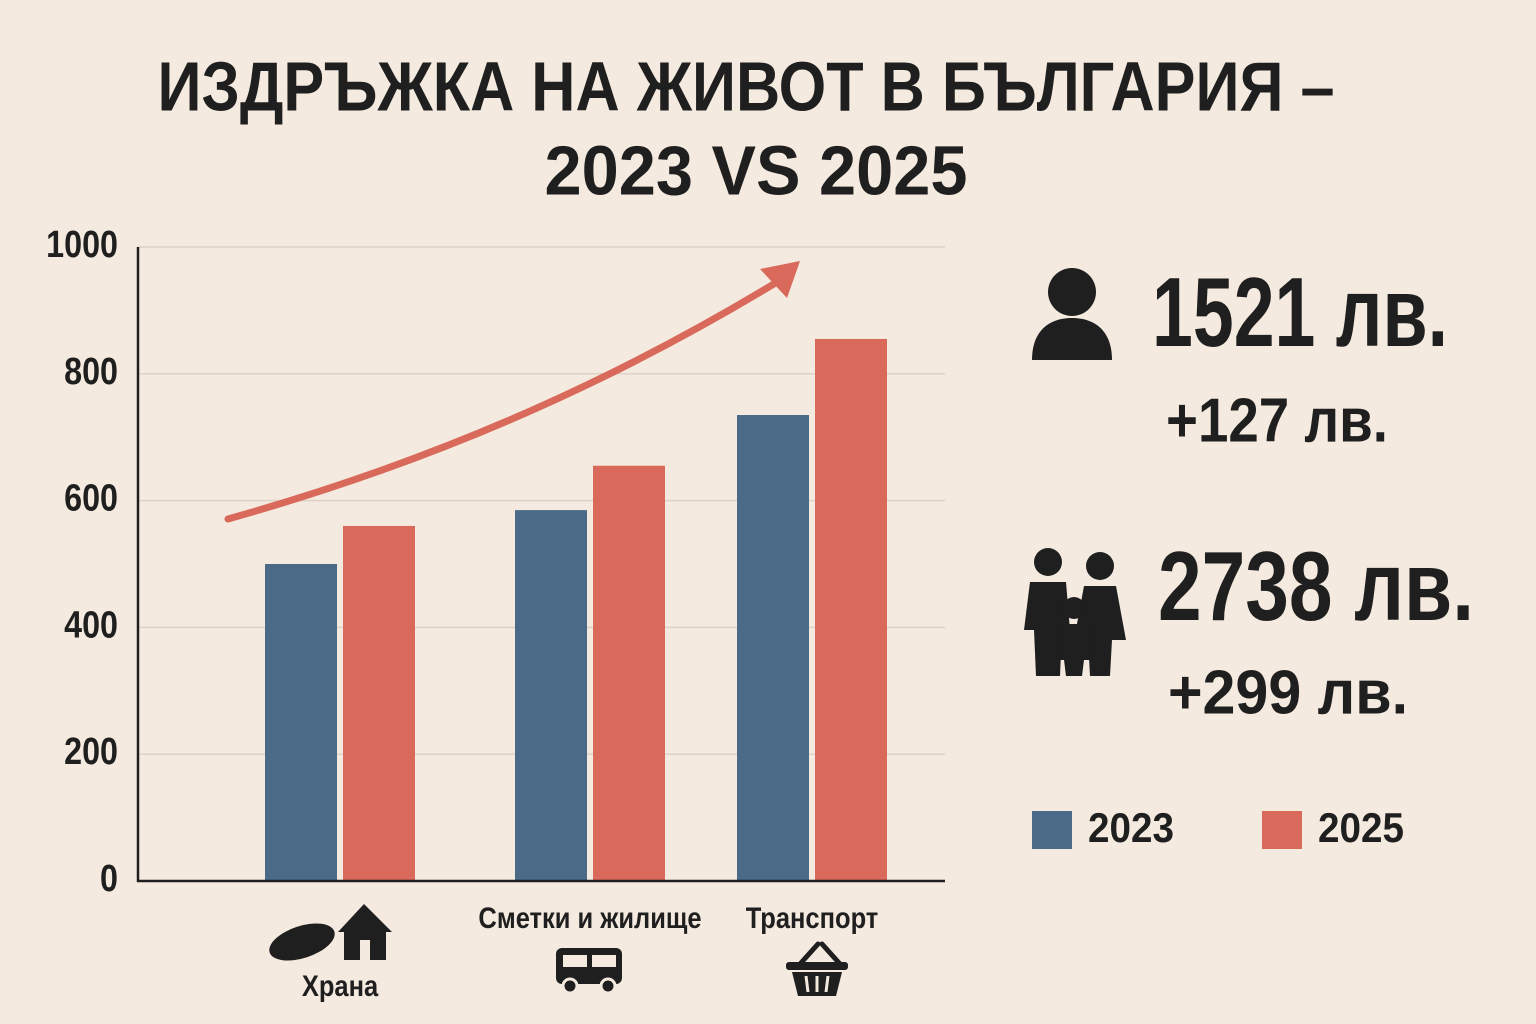  What do you see at coordinates (817, 984) in the screenshot?
I see `basket-slats` at bounding box center [817, 984].